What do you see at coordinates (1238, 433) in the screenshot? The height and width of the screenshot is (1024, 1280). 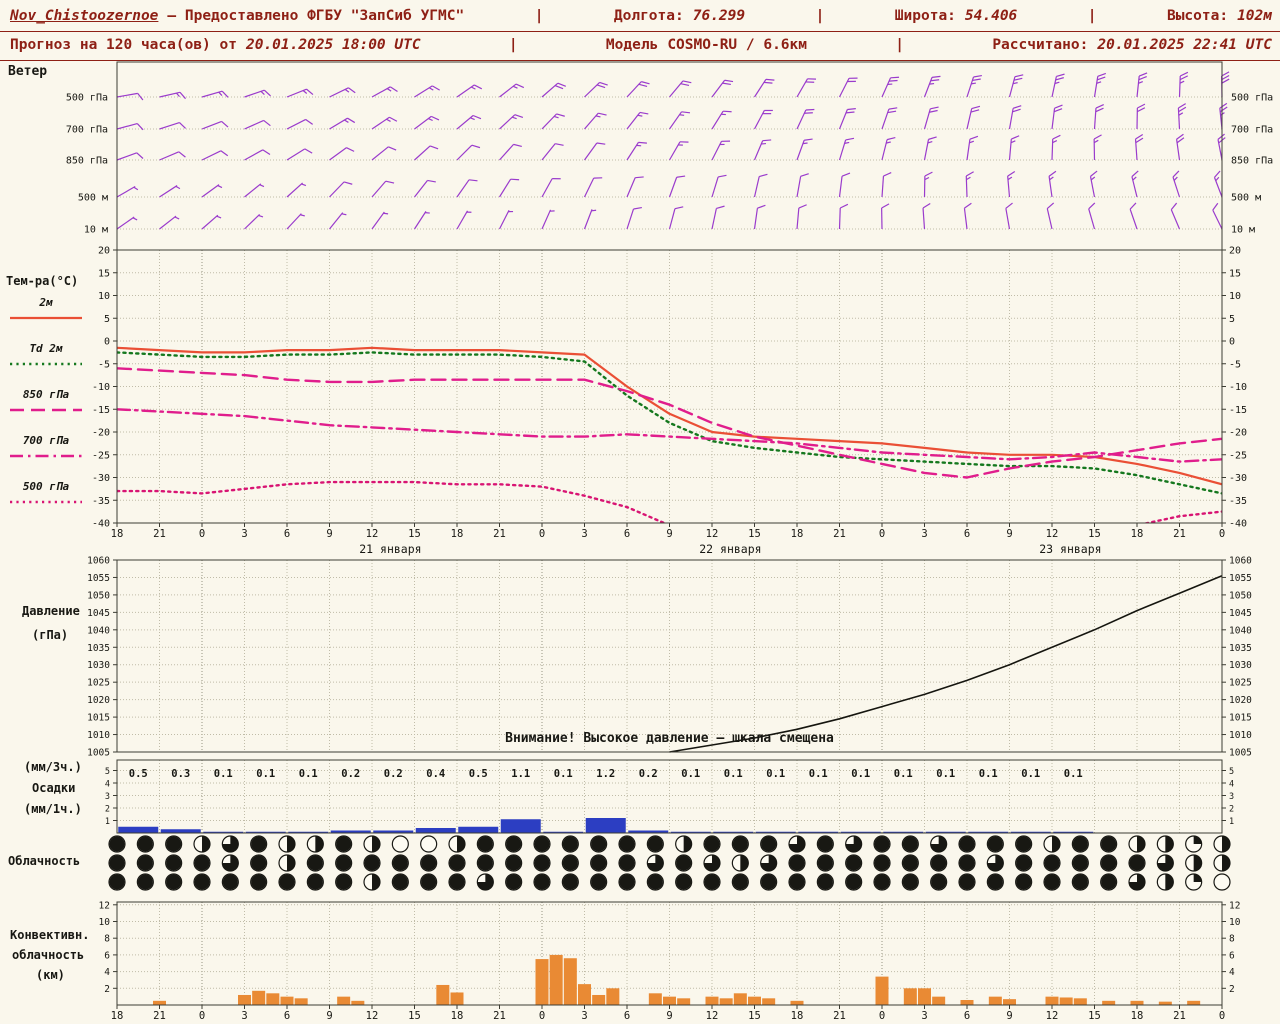 I see `axis-tick-label: -20` at bounding box center [1238, 433].